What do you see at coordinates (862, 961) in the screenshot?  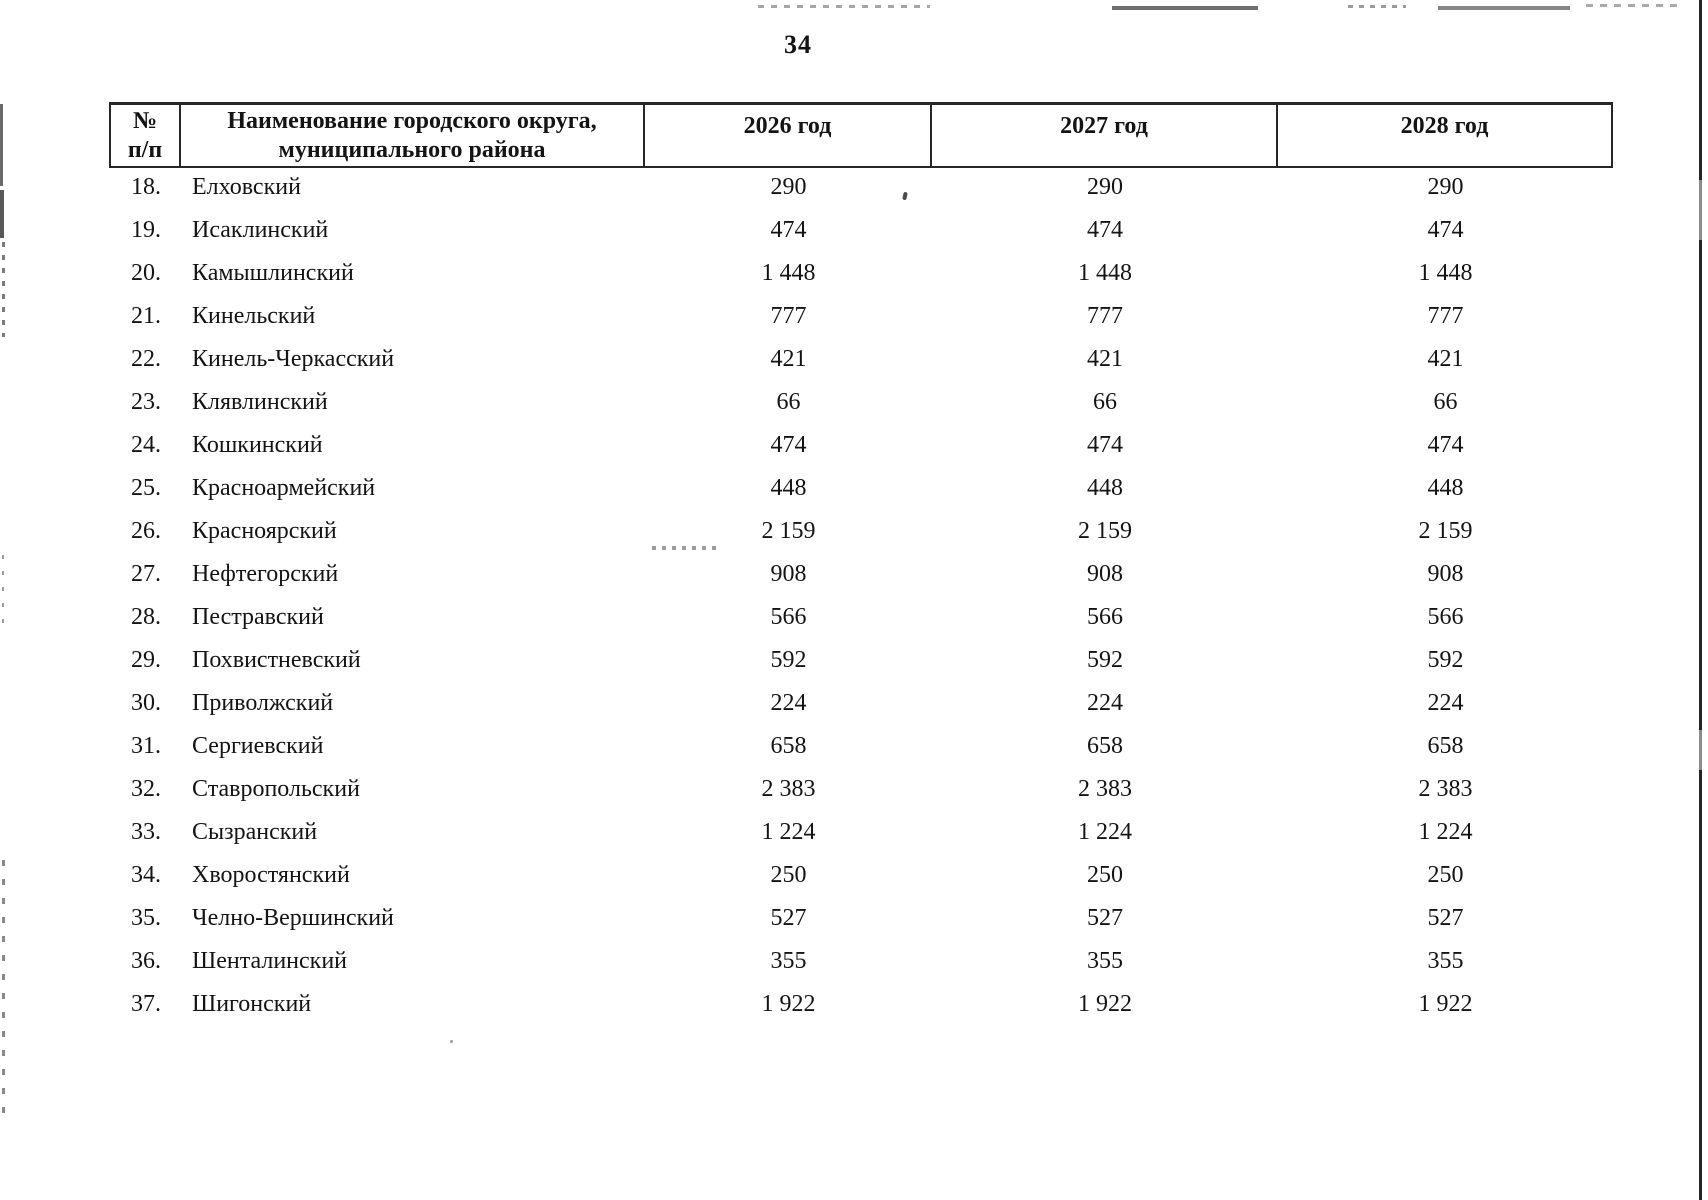 I see `table-row: 36. Шенталинский 355 355 355` at bounding box center [862, 961].